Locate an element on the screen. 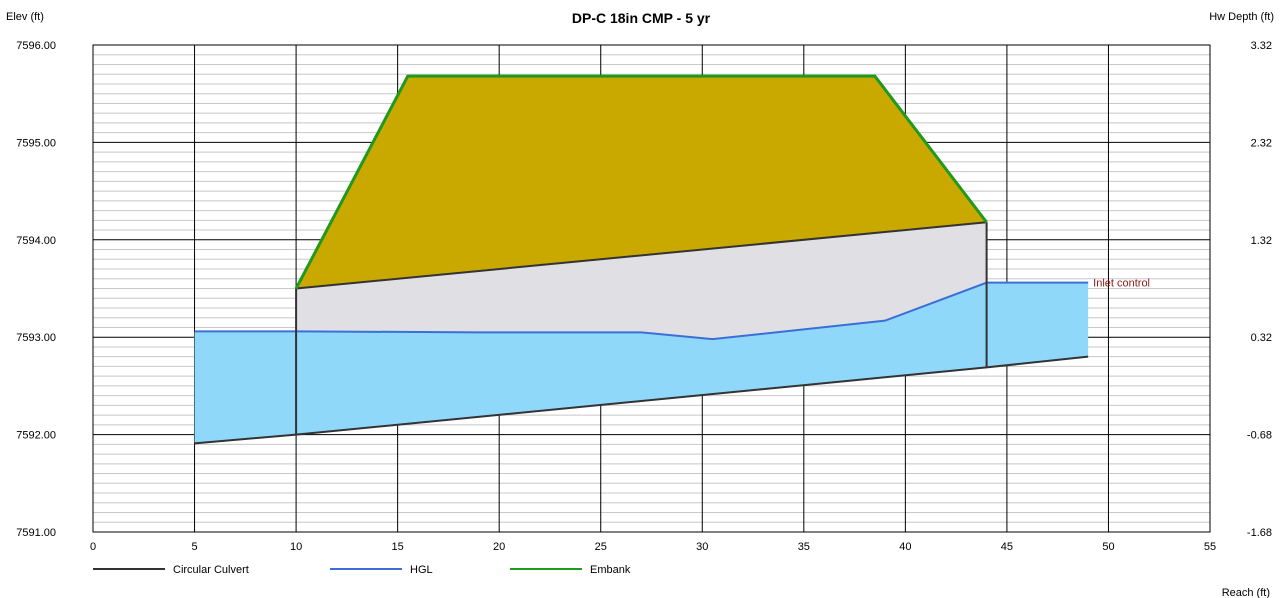 Image resolution: width=1282 pixels, height=598 pixels. x-axis-label: Reach (ft) is located at coordinates (1246, 592).